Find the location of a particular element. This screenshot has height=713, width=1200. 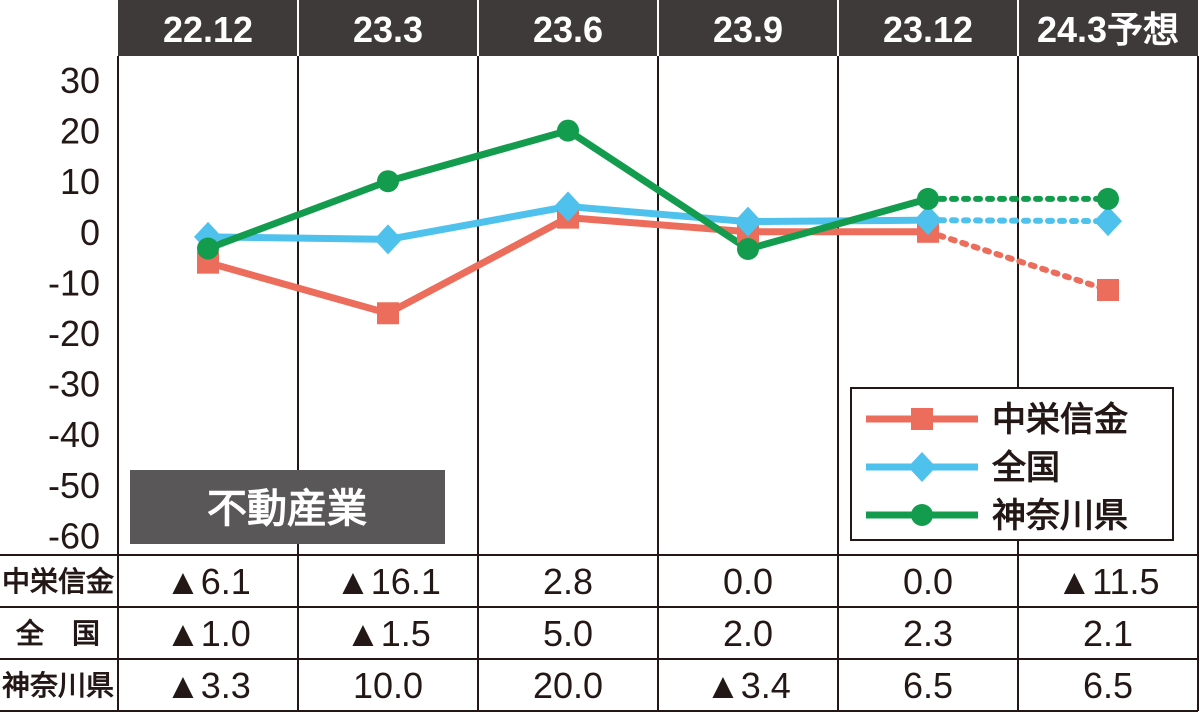

table-cell-1-1: ▲1.5 is located at coordinates (388, 633).